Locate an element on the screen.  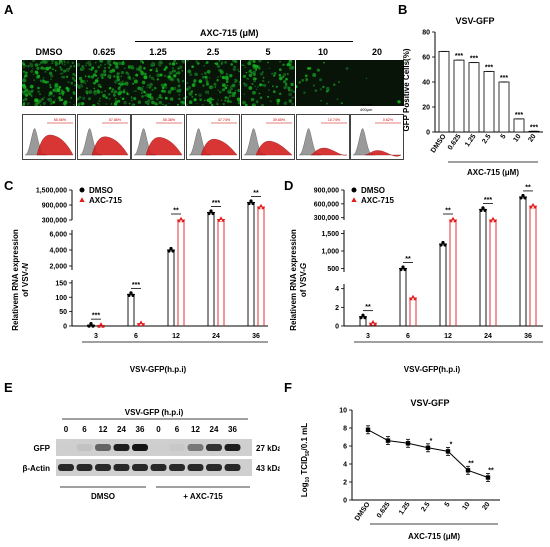
panel-a-title-line is located at coordinates (244, 41).